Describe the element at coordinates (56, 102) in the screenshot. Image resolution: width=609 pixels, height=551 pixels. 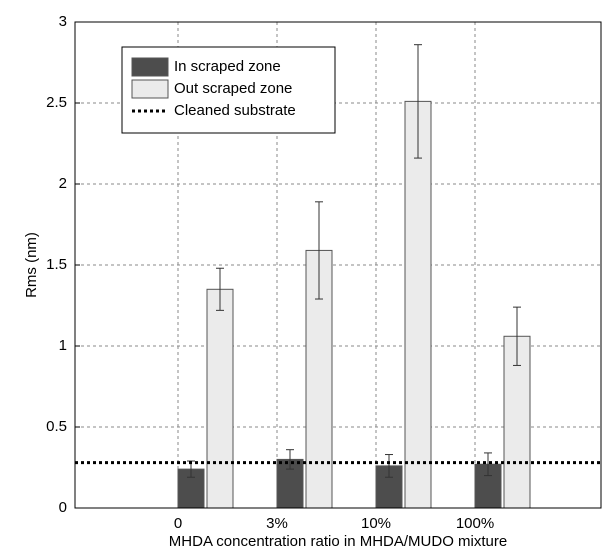
I see `y-tick-label: 2.5` at that location.